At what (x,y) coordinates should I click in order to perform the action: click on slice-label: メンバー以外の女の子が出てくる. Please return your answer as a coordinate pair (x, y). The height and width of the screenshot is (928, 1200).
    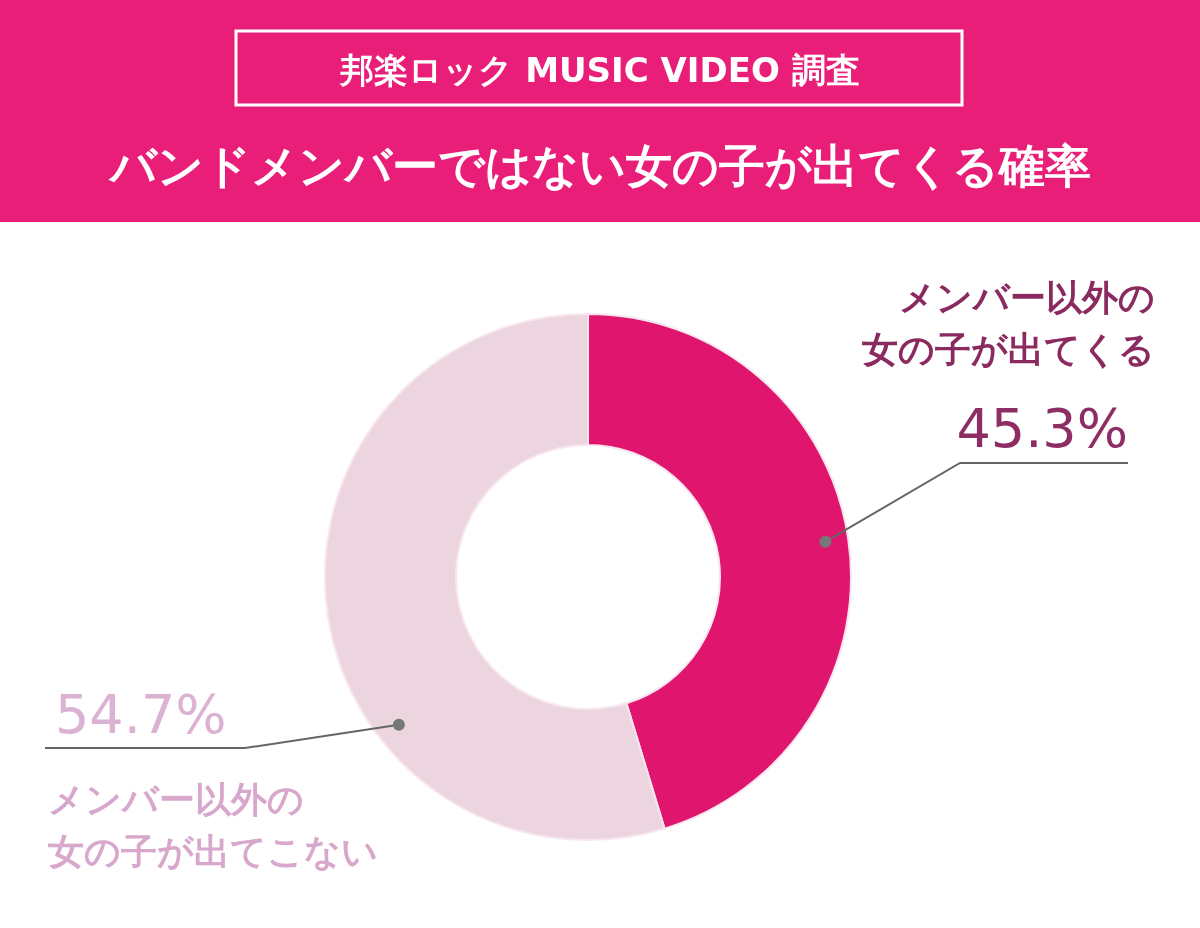
    Looking at the image, I should click on (1008, 323).